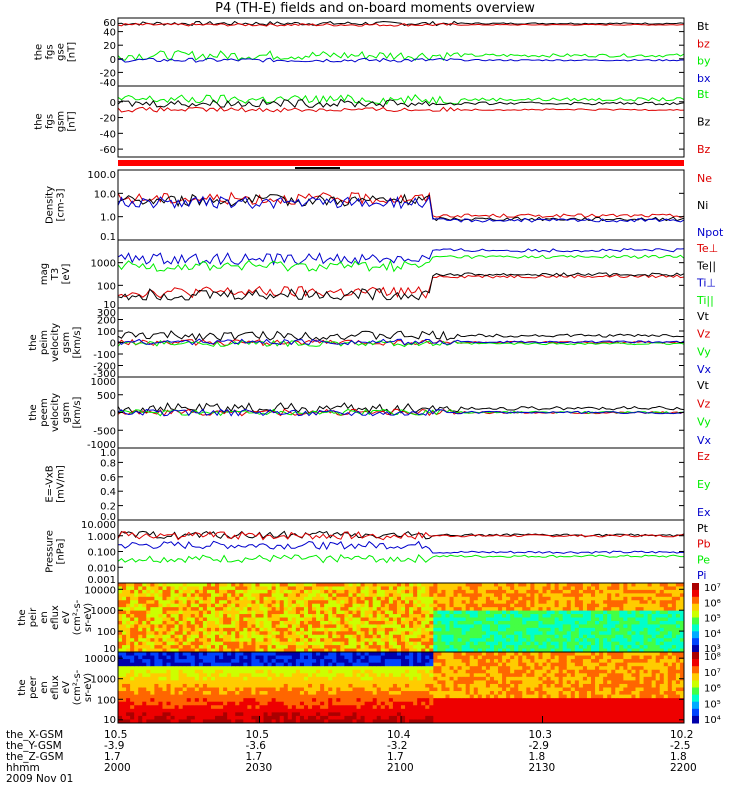 This screenshot has width=750, height=800. Describe the element at coordinates (695, 600) in the screenshot. I see `colorbar-swatch` at that location.